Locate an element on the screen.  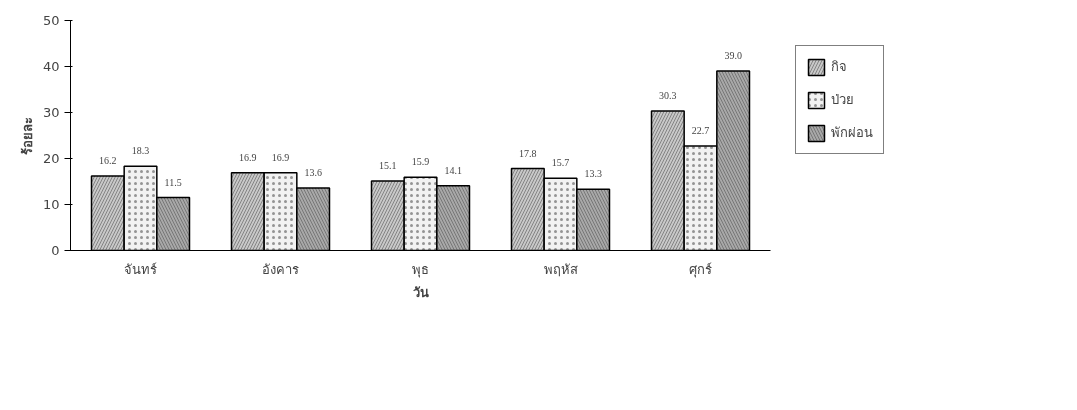
legend-label: พักผ่อน is located at coordinates (852, 133).